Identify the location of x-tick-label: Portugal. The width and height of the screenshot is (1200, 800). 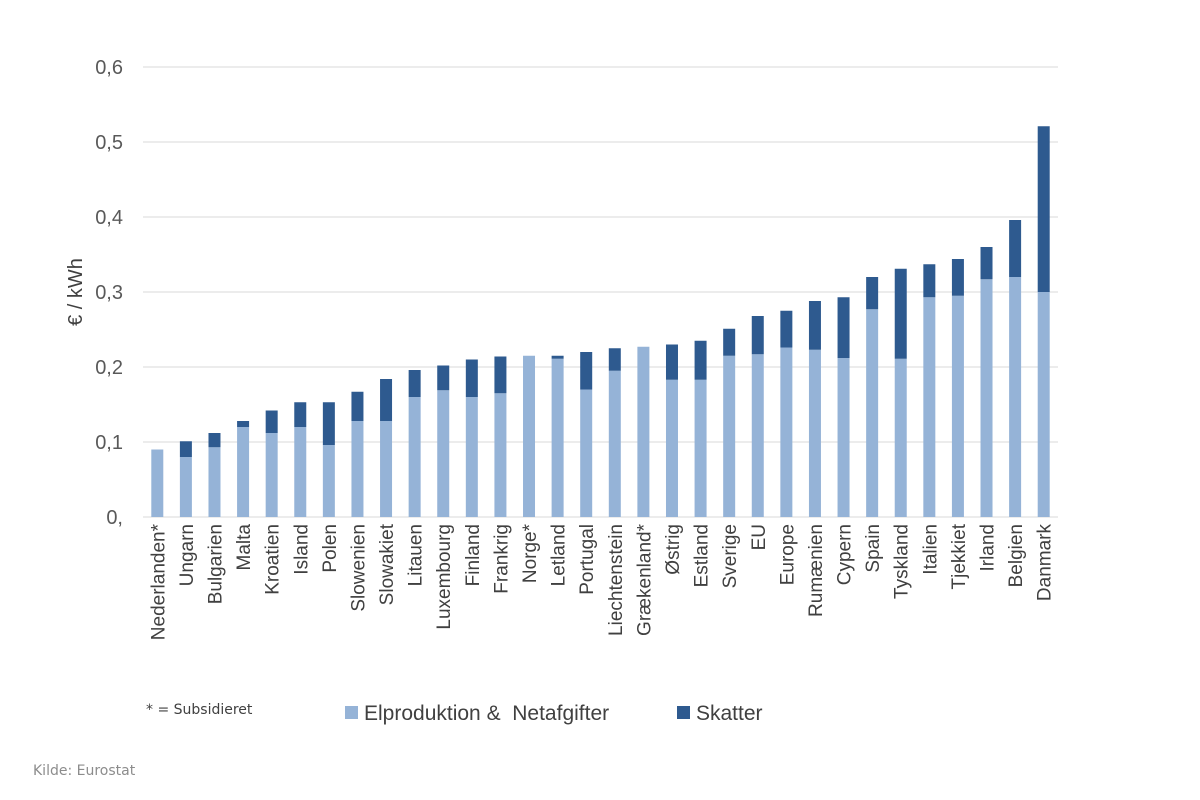
(587, 559).